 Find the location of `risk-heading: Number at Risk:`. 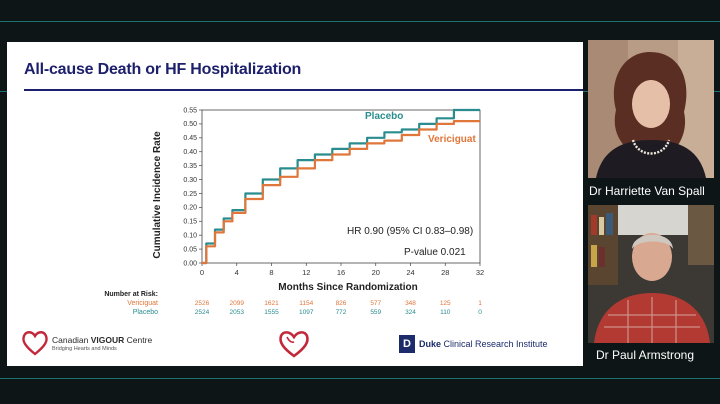

risk-heading: Number at Risk: is located at coordinates (131, 294).